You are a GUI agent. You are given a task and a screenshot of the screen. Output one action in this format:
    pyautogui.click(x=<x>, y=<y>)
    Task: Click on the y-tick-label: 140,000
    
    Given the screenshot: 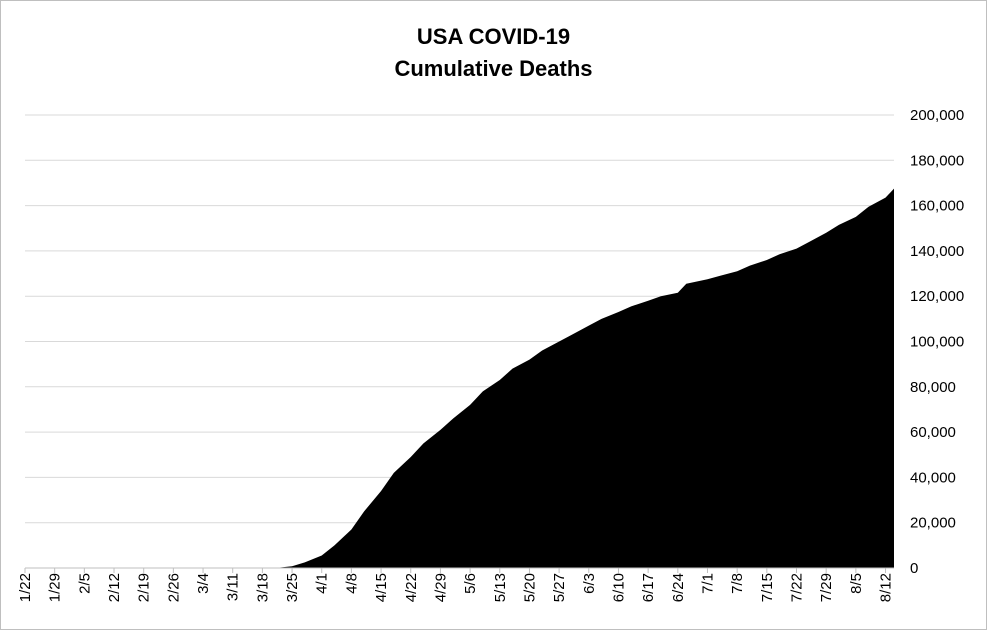 What is the action you would take?
    pyautogui.click(x=937, y=251)
    